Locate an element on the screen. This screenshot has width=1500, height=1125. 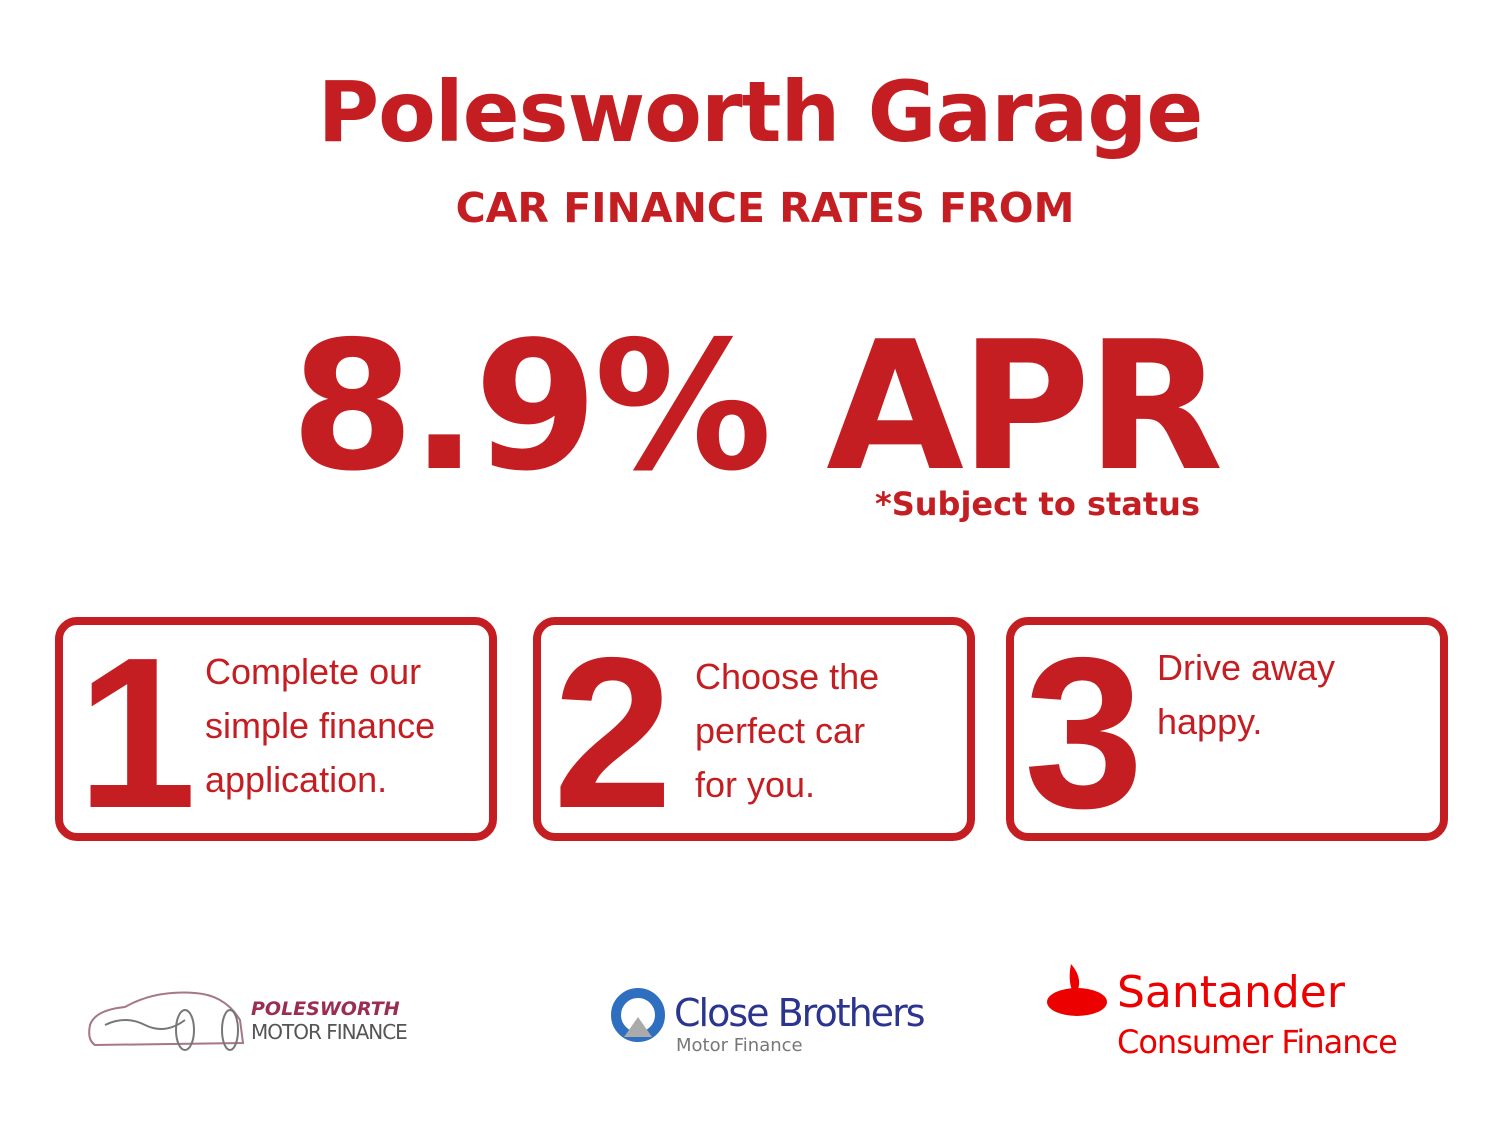
step-line: Complete our is located at coordinates (313, 671).